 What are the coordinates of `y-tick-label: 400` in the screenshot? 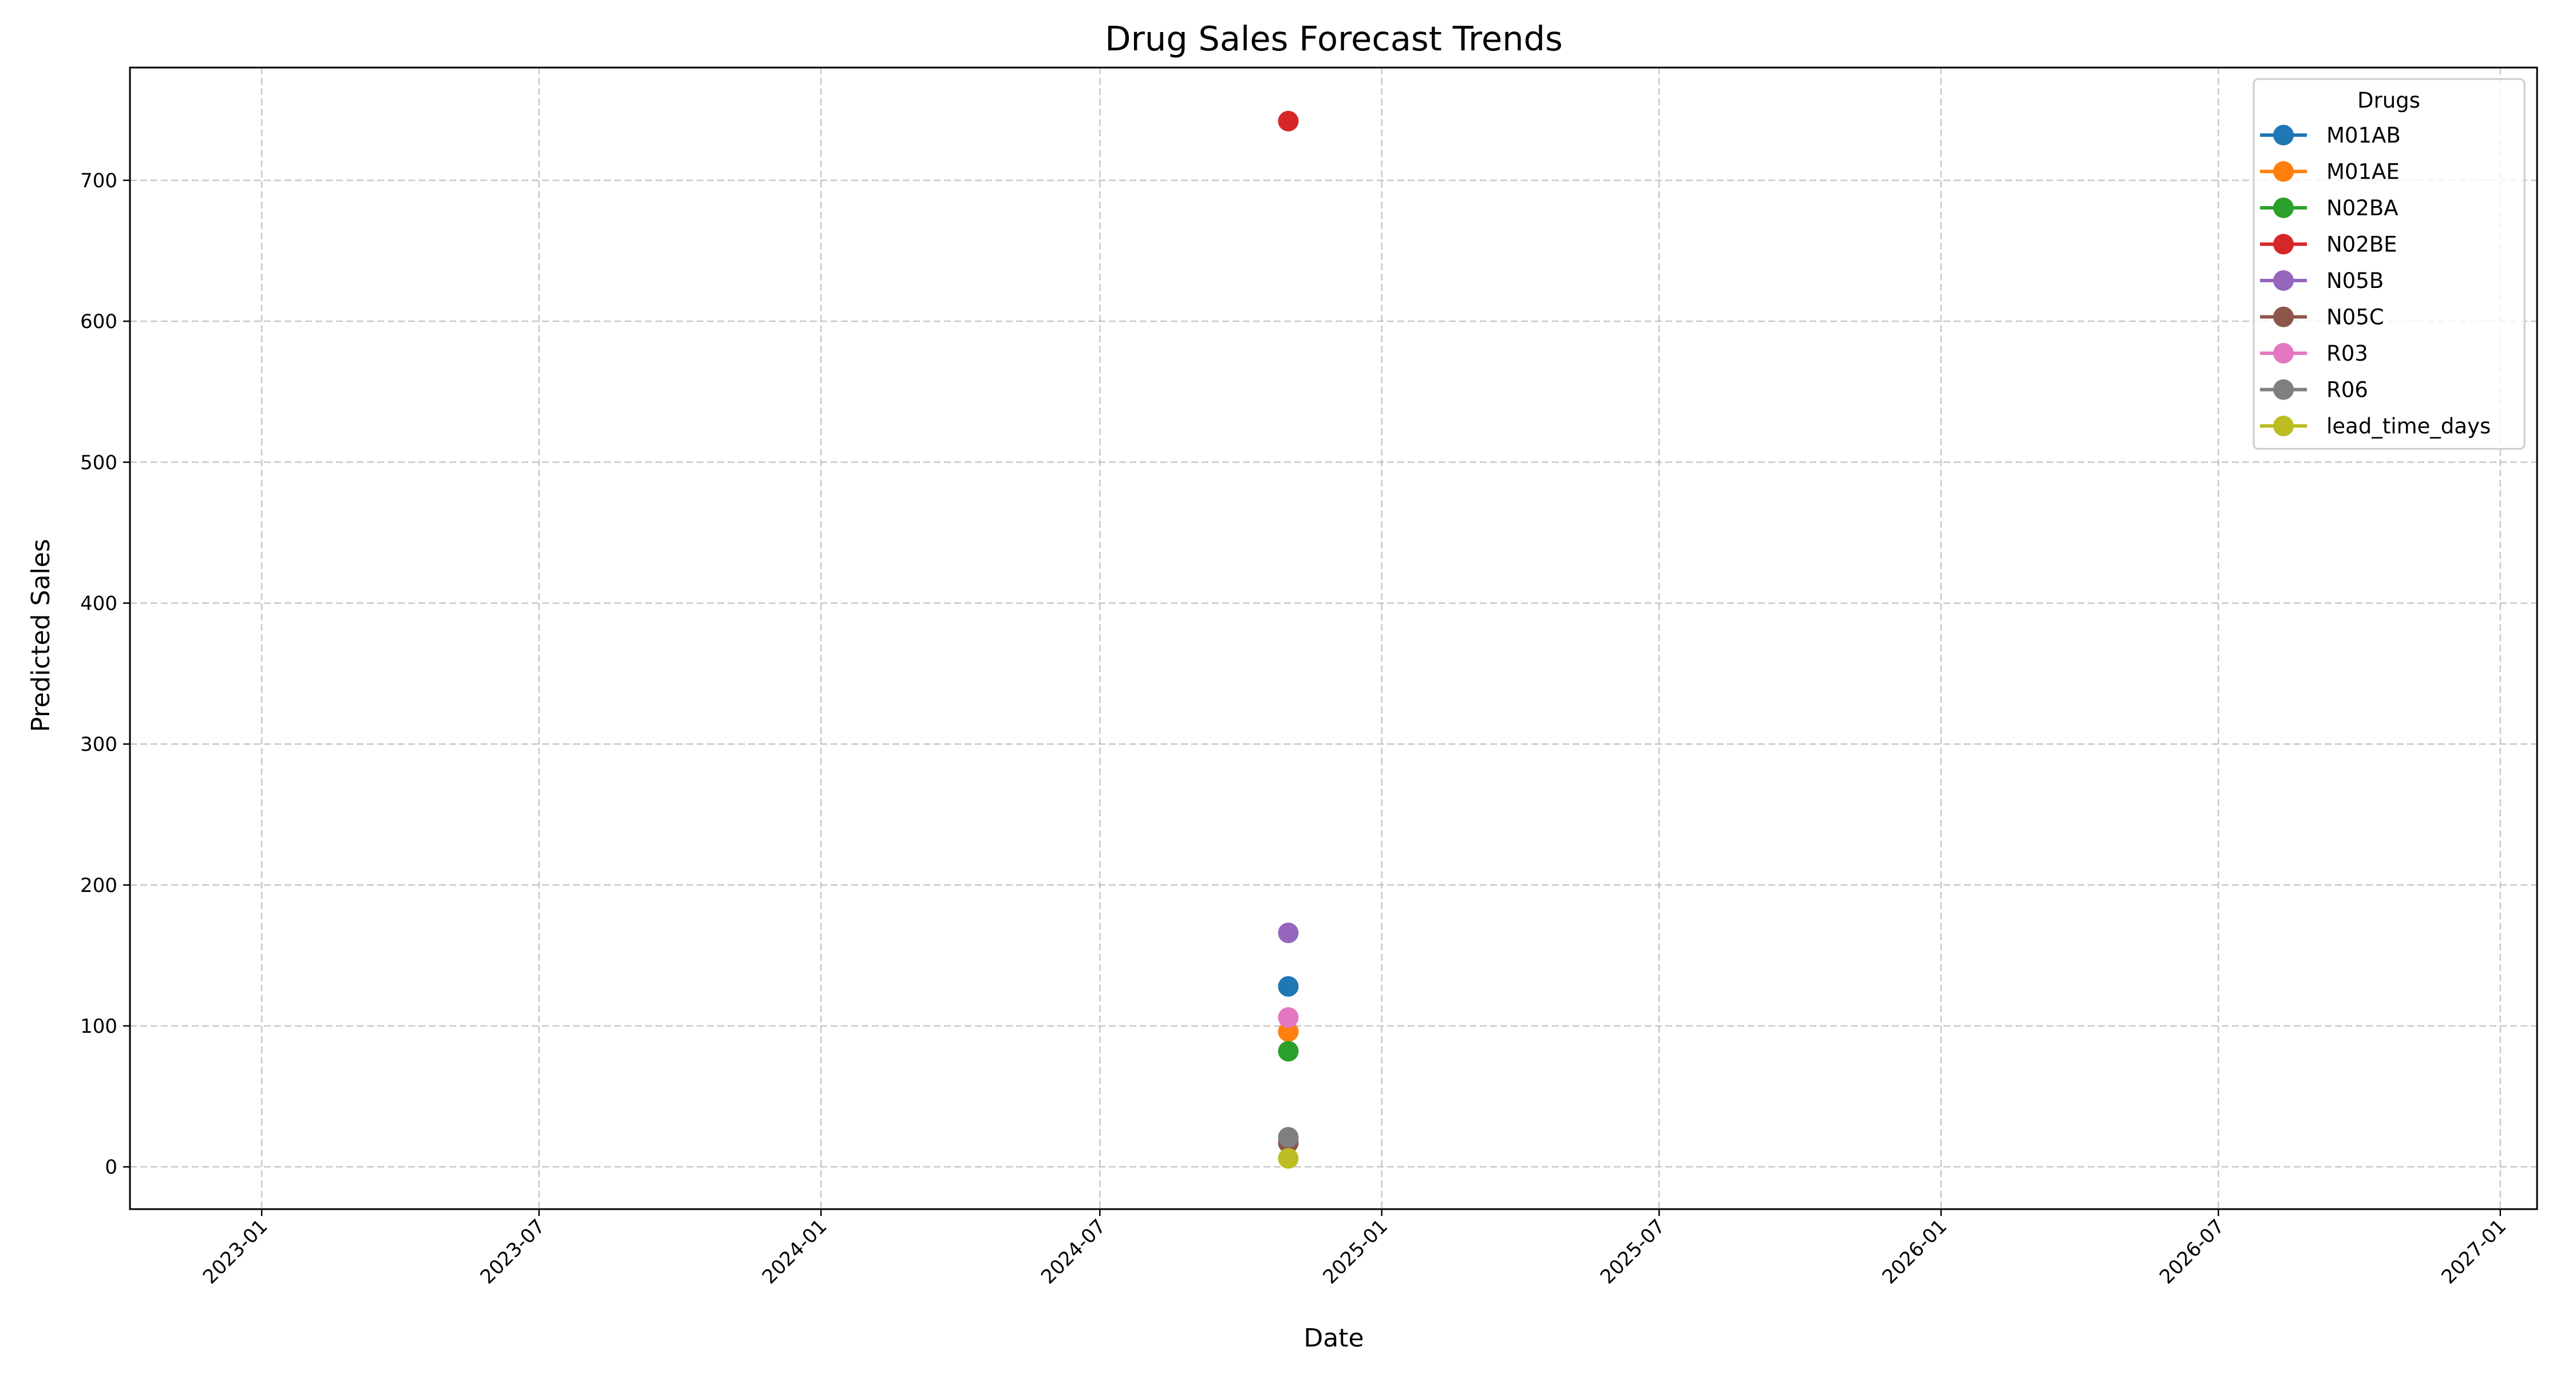 It's located at (98, 604).